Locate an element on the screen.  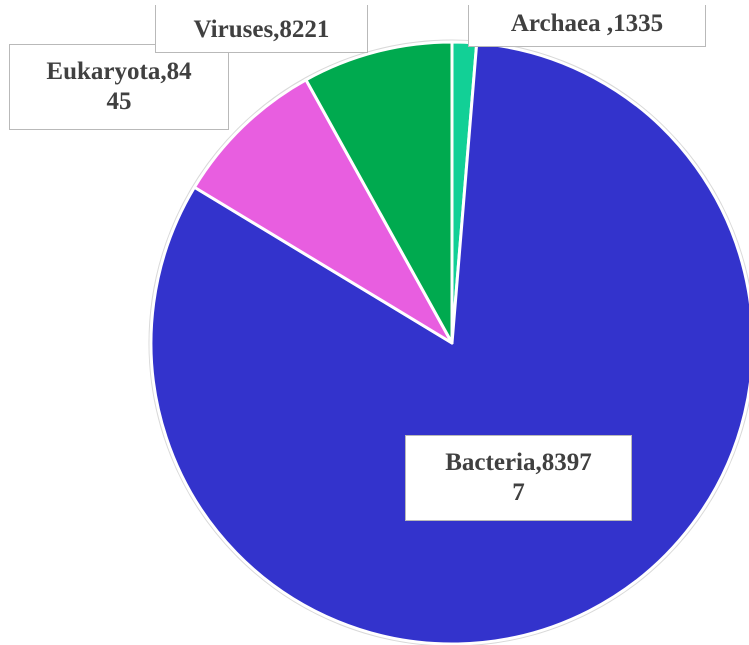
data-label-viruses: Viruses,8221 is located at coordinates (261, 29).